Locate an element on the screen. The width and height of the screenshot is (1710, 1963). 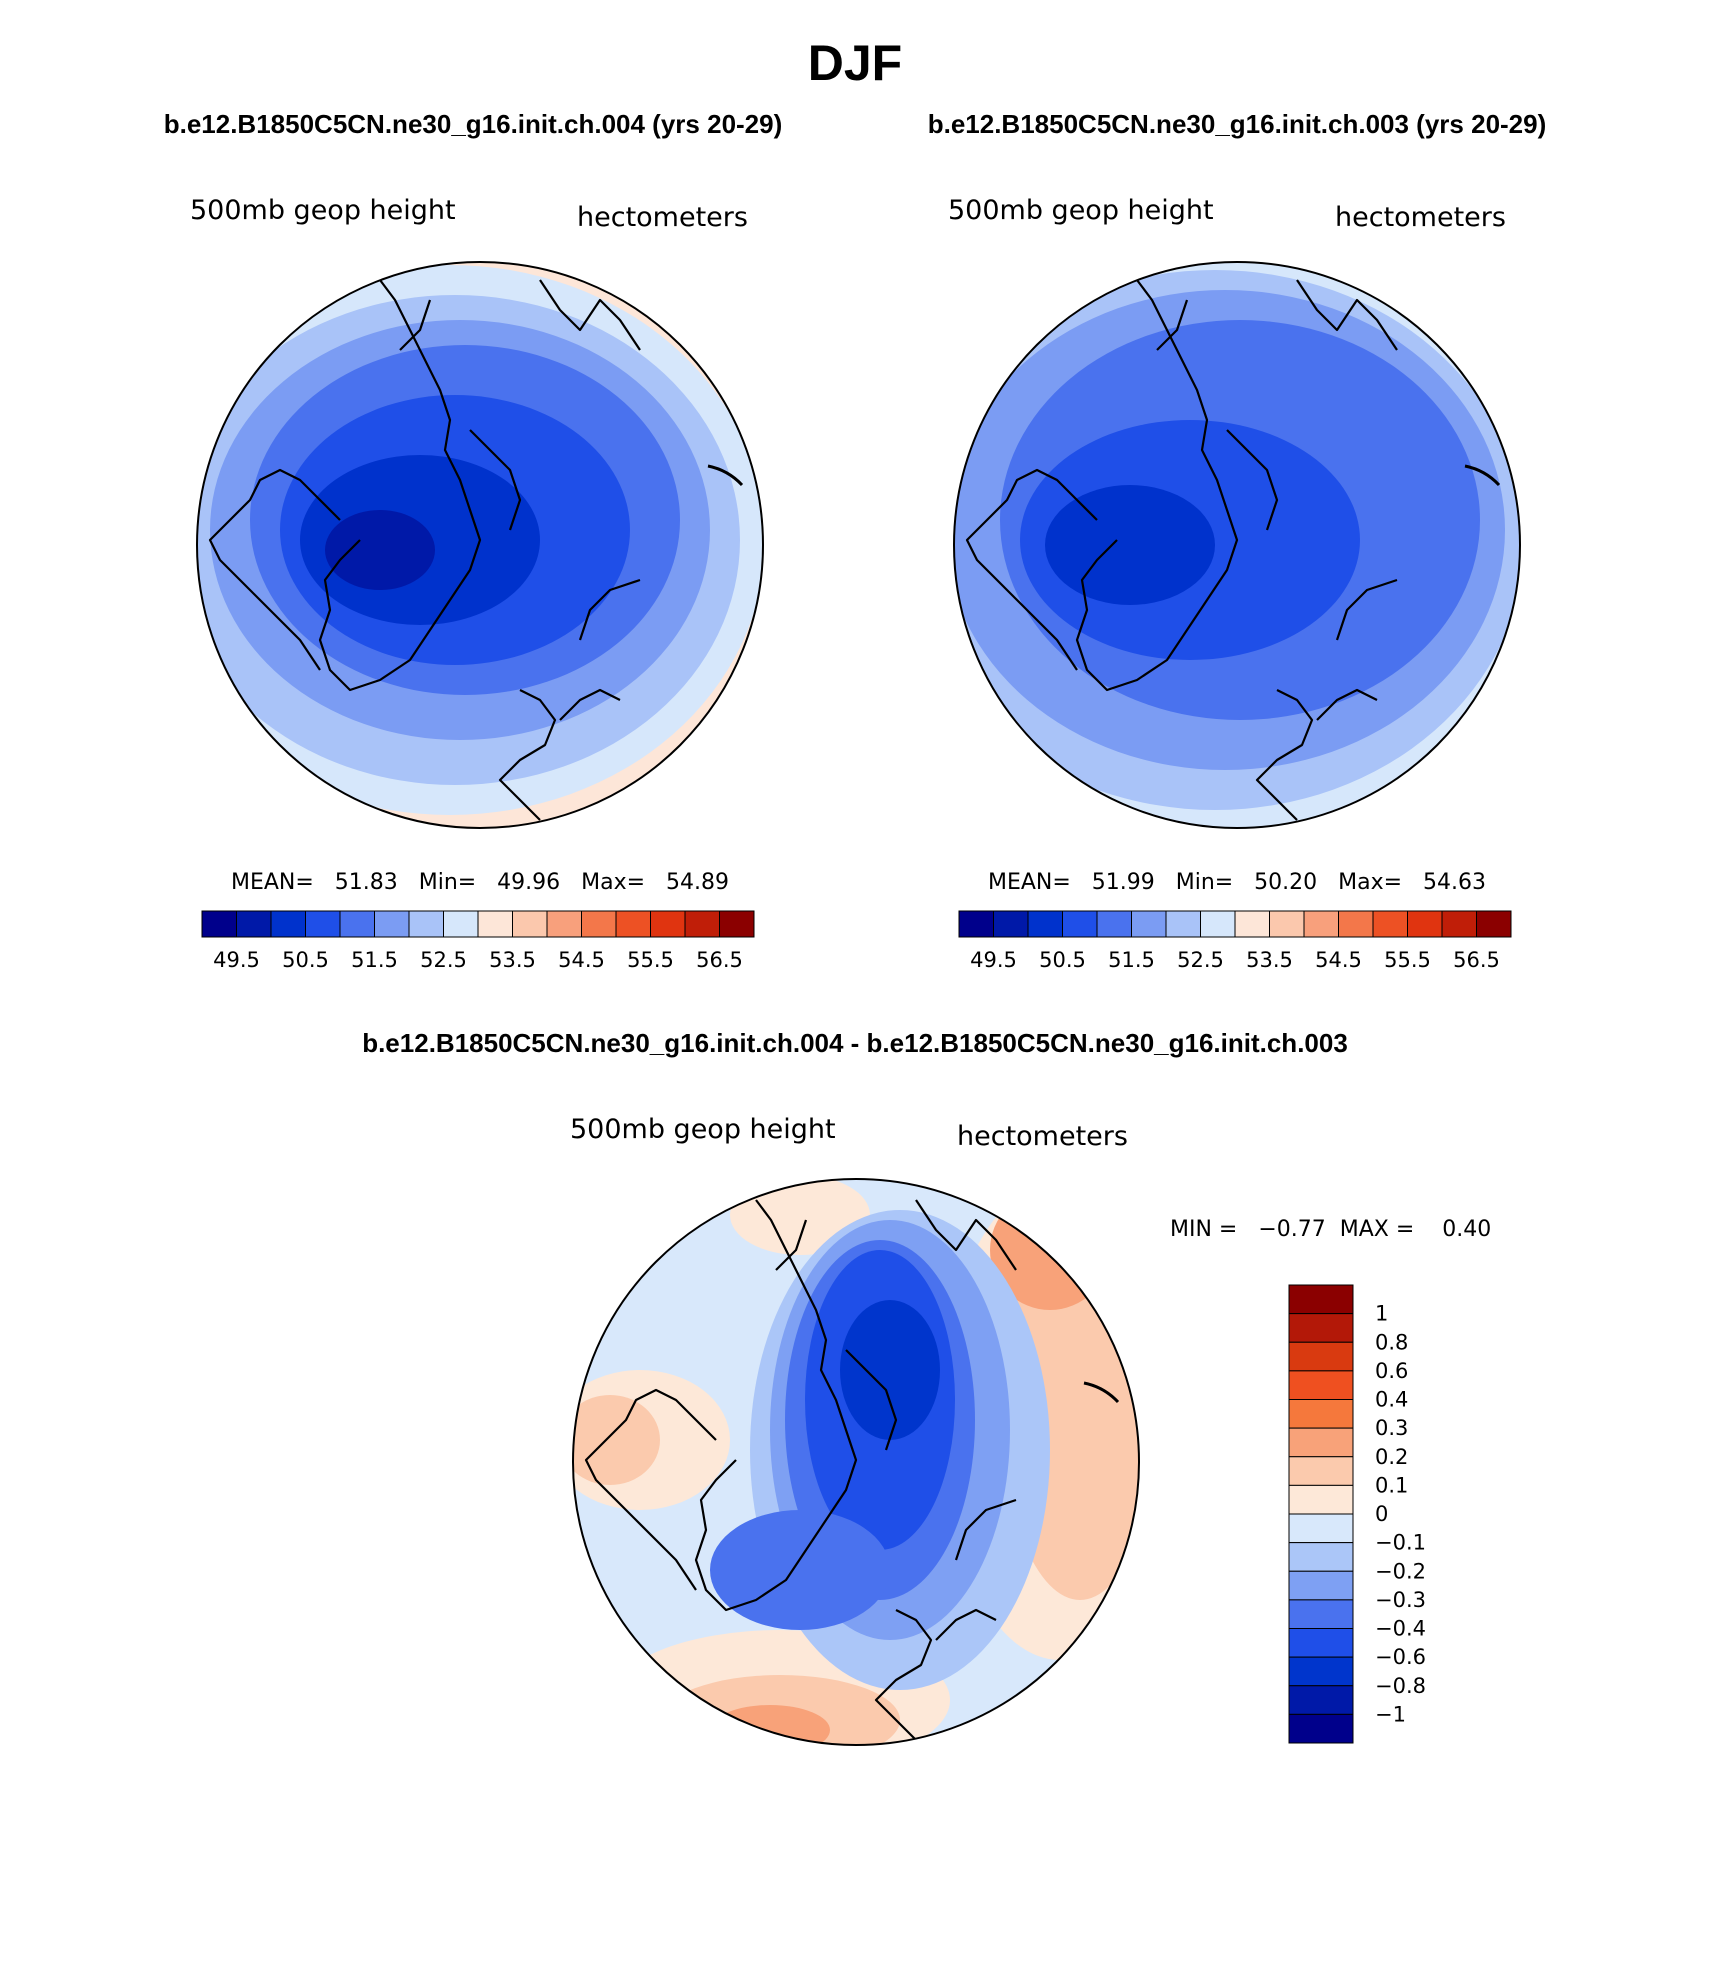
diff-variable: 500mb geop height is located at coordinates (703, 1129).